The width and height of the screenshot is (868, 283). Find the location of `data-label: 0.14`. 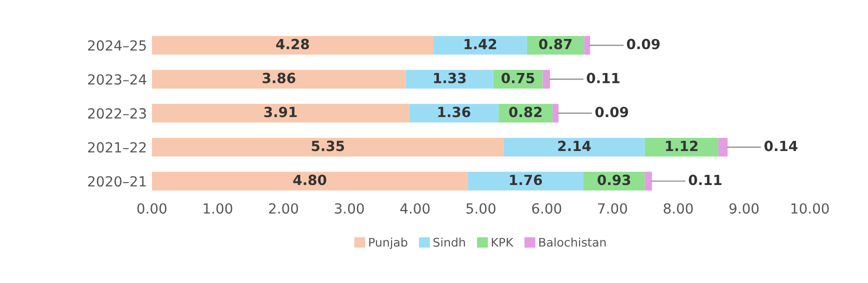

data-label: 0.14 is located at coordinates (781, 146).